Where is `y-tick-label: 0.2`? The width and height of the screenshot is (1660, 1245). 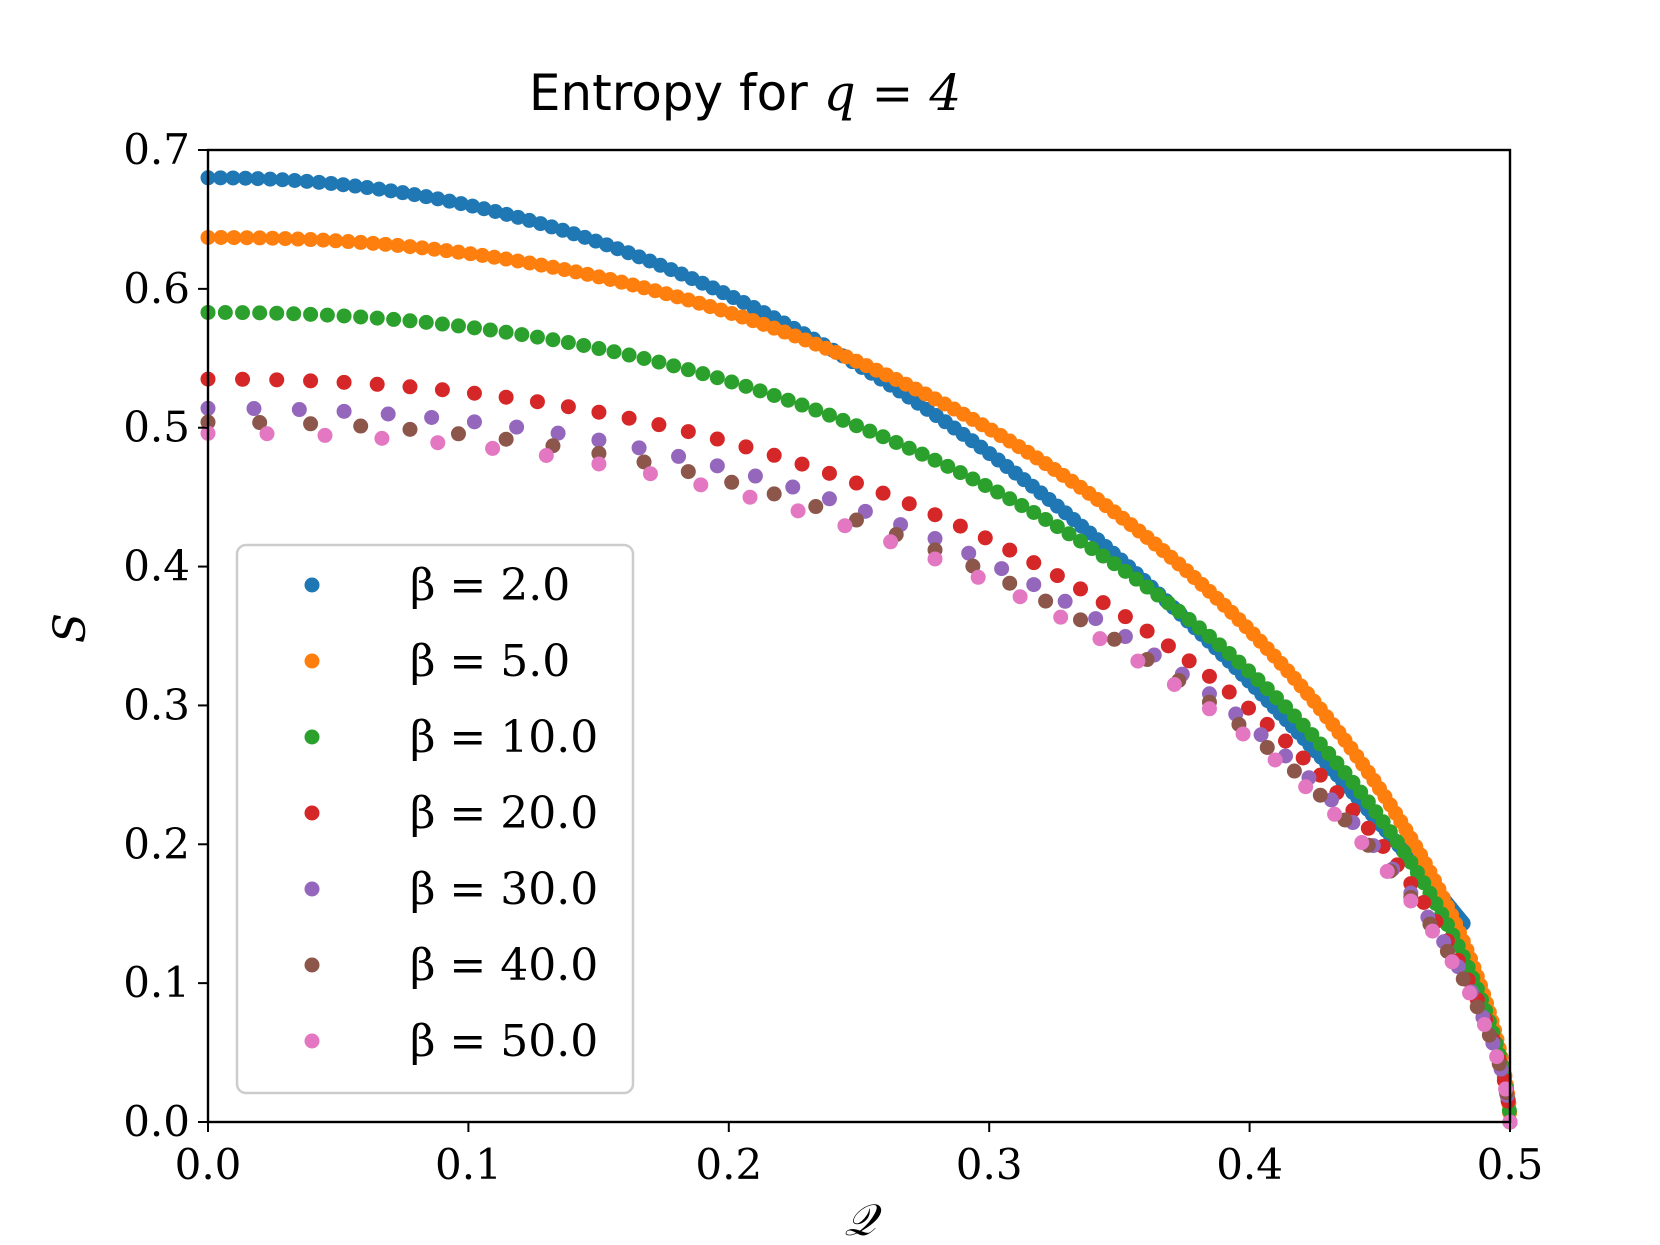 y-tick-label: 0.2 is located at coordinates (156, 843).